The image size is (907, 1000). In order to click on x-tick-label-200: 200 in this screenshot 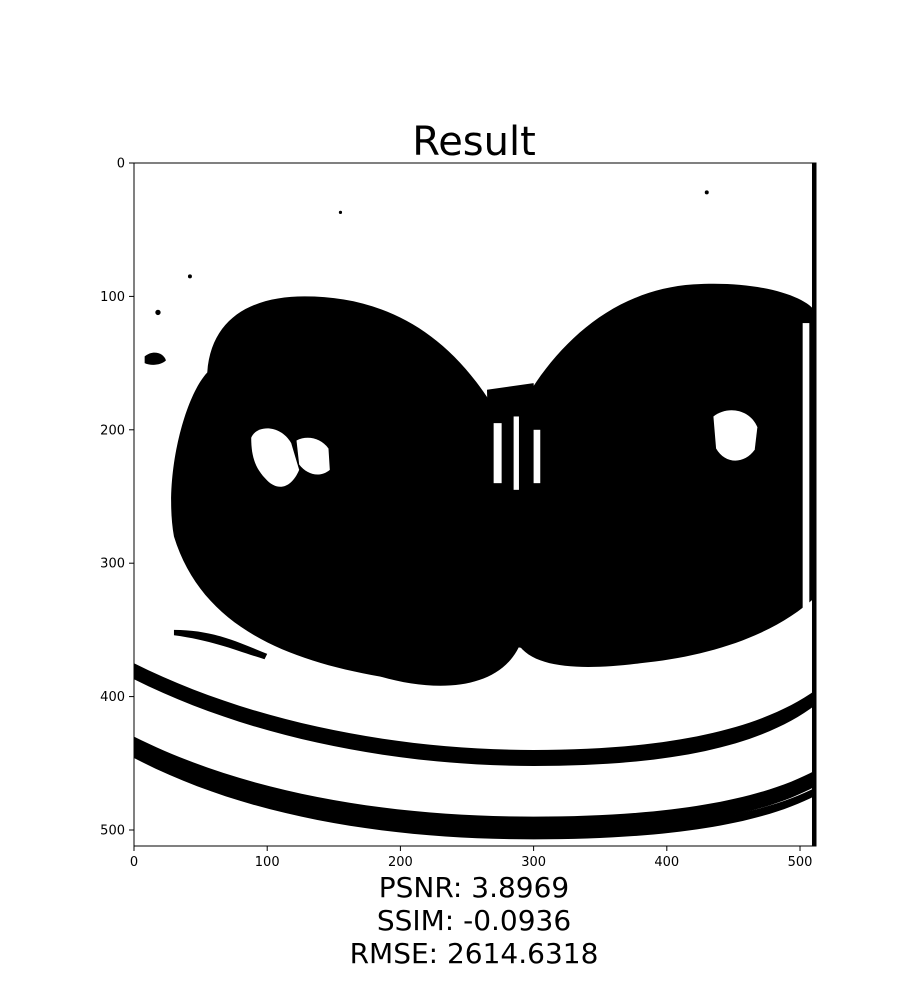, I will do `click(400, 862)`.